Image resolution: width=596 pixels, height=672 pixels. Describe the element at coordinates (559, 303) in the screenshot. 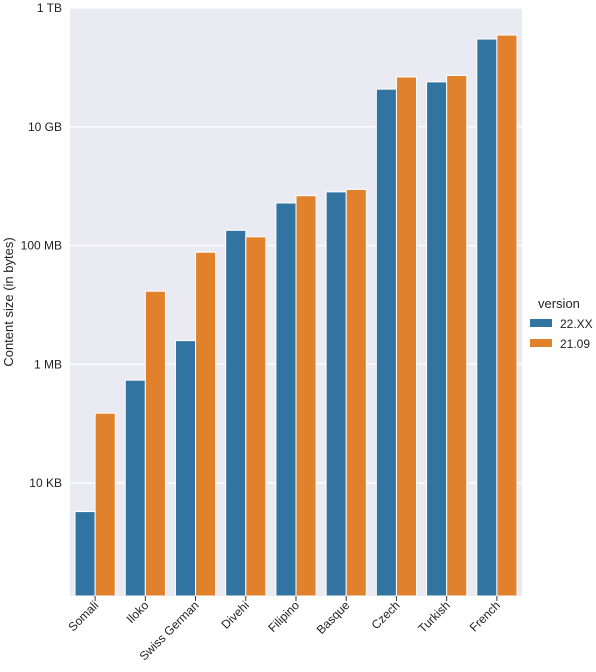

I see `legend-title: version` at that location.